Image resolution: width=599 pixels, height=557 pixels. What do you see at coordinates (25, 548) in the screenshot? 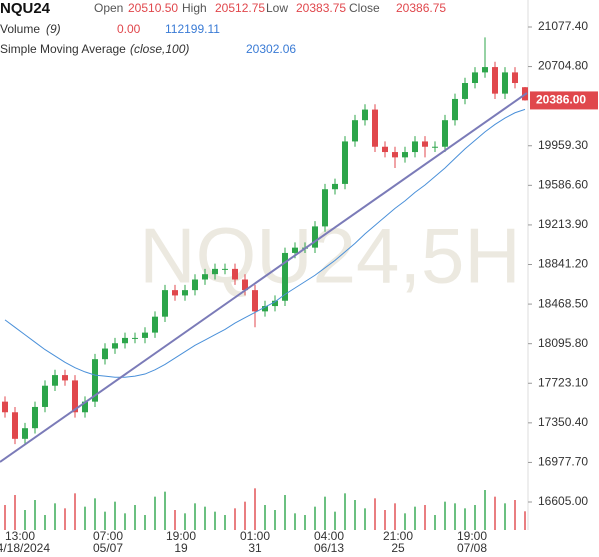
I see `x-tick-date: 04/18/2024` at bounding box center [25, 548].